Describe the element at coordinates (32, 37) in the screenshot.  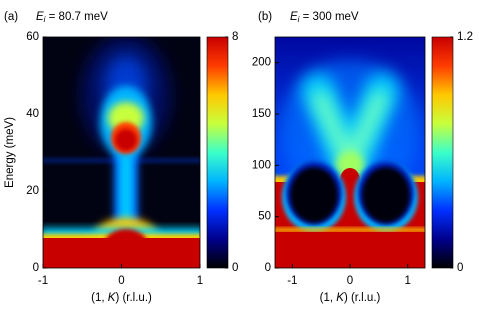
I see `y-tick-label: 60` at that location.